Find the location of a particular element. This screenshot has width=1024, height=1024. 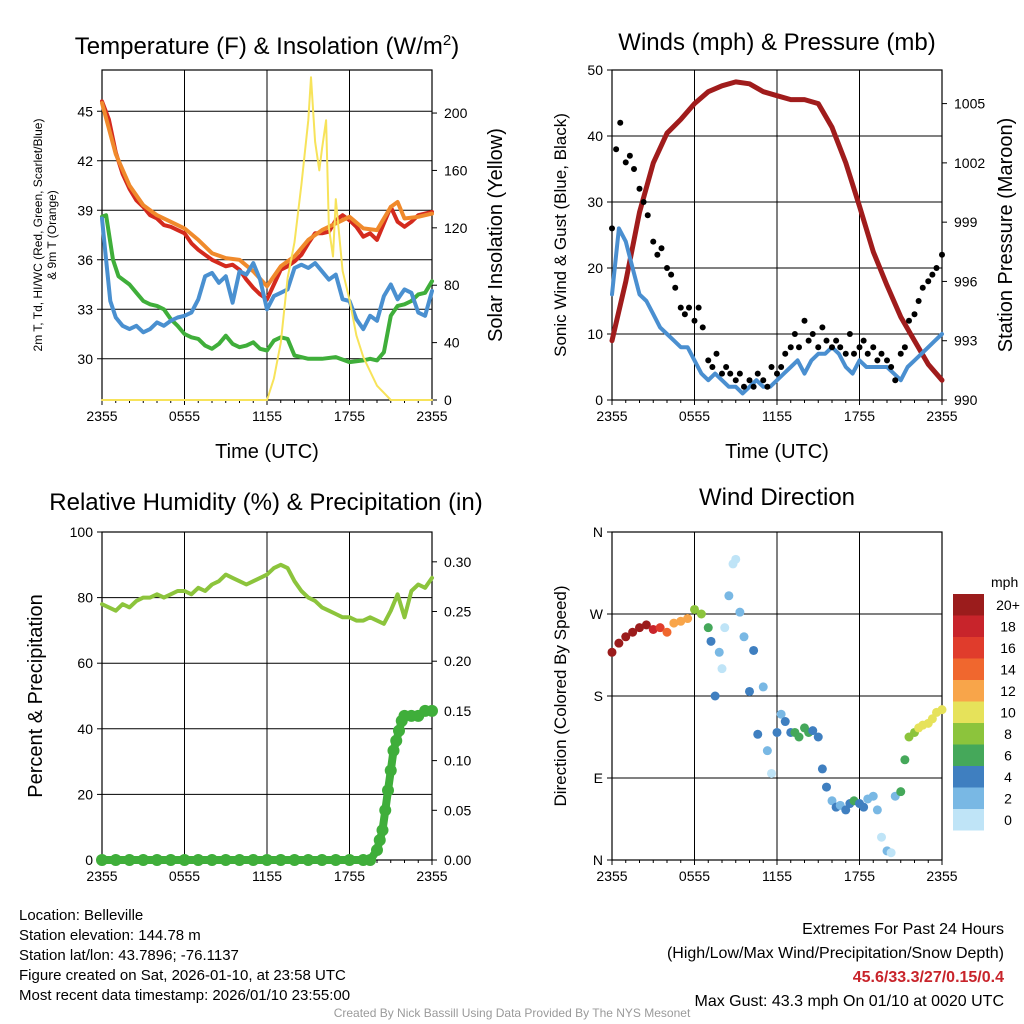

y-axis-label: Percent & Precipitation is located at coordinates (36, 695).